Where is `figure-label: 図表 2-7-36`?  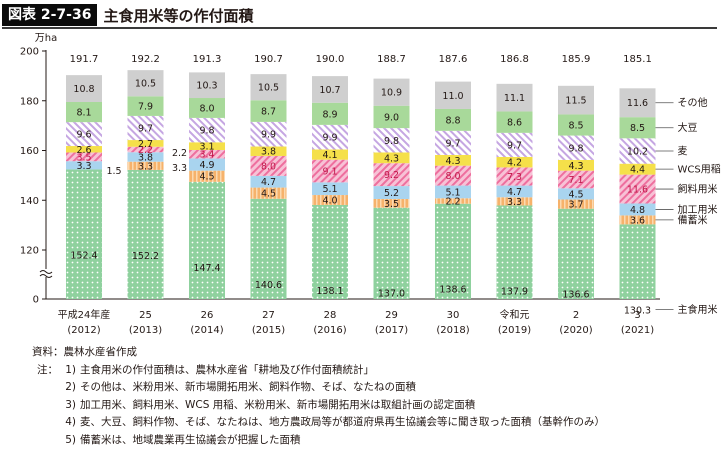 figure-label: 図表 2-7-36 is located at coordinates (50, 15).